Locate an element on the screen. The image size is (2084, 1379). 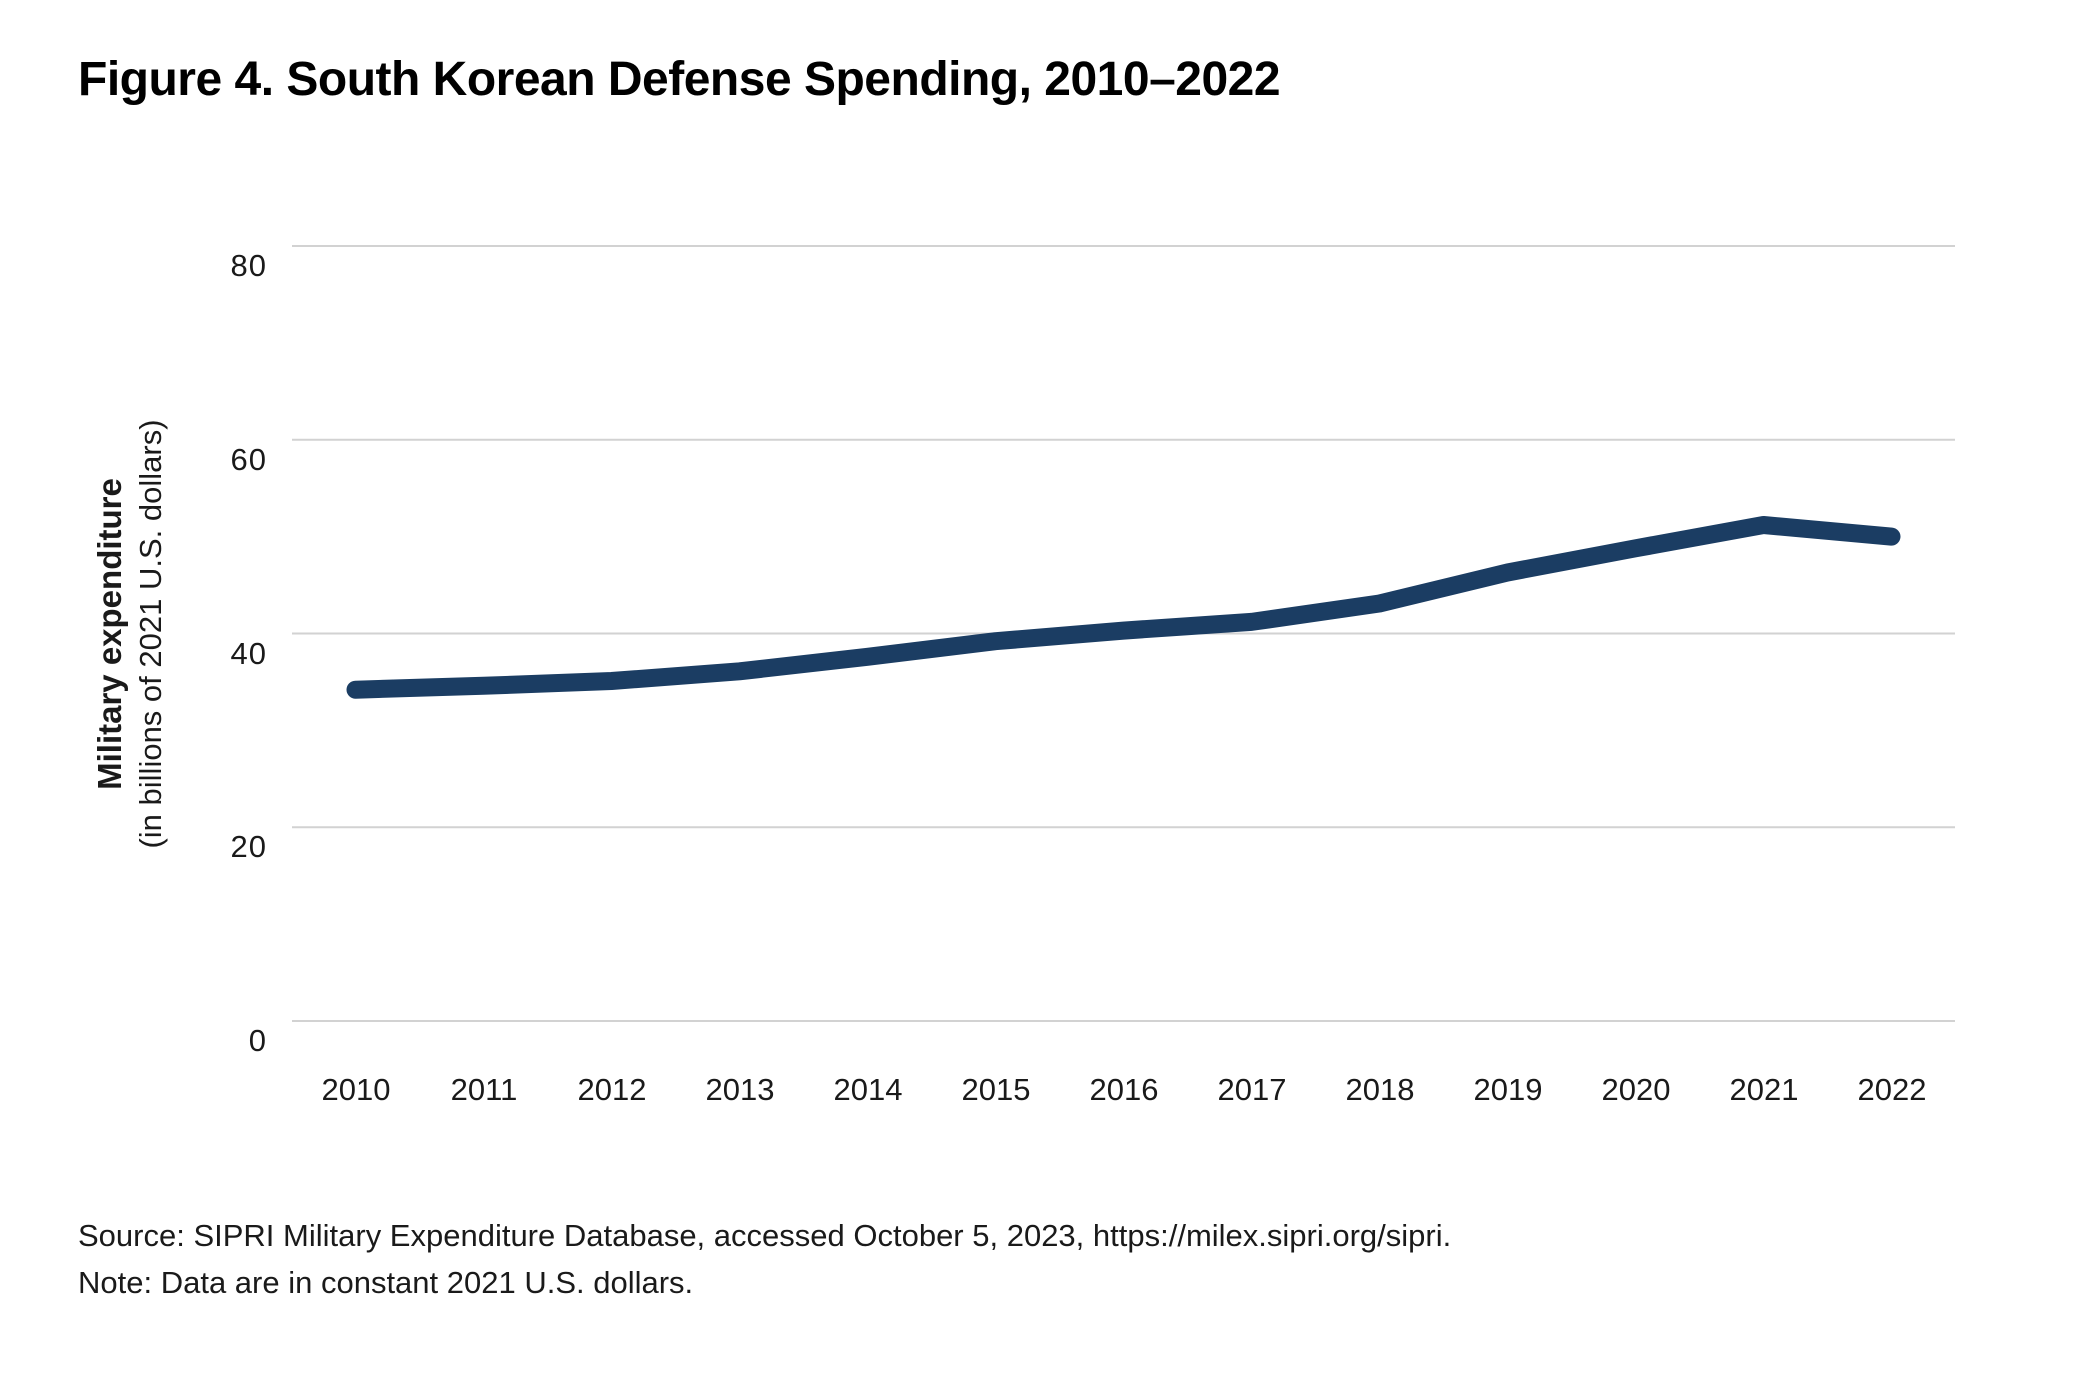
y-tick-label-80: 80 is located at coordinates (248, 265).